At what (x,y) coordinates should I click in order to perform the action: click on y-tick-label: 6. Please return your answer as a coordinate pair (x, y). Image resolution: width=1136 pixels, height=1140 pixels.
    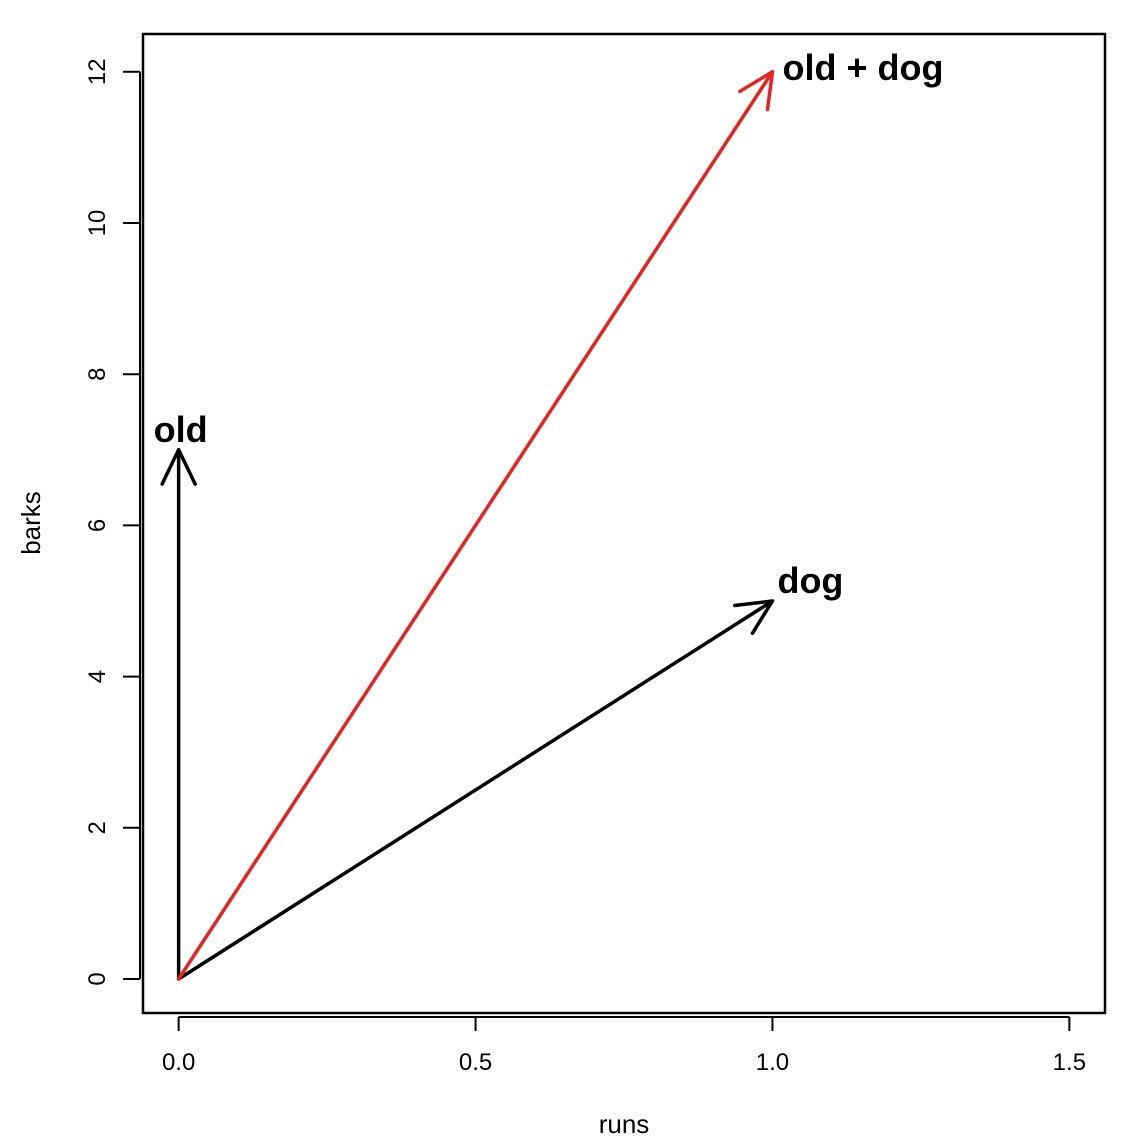
    Looking at the image, I should click on (97, 525).